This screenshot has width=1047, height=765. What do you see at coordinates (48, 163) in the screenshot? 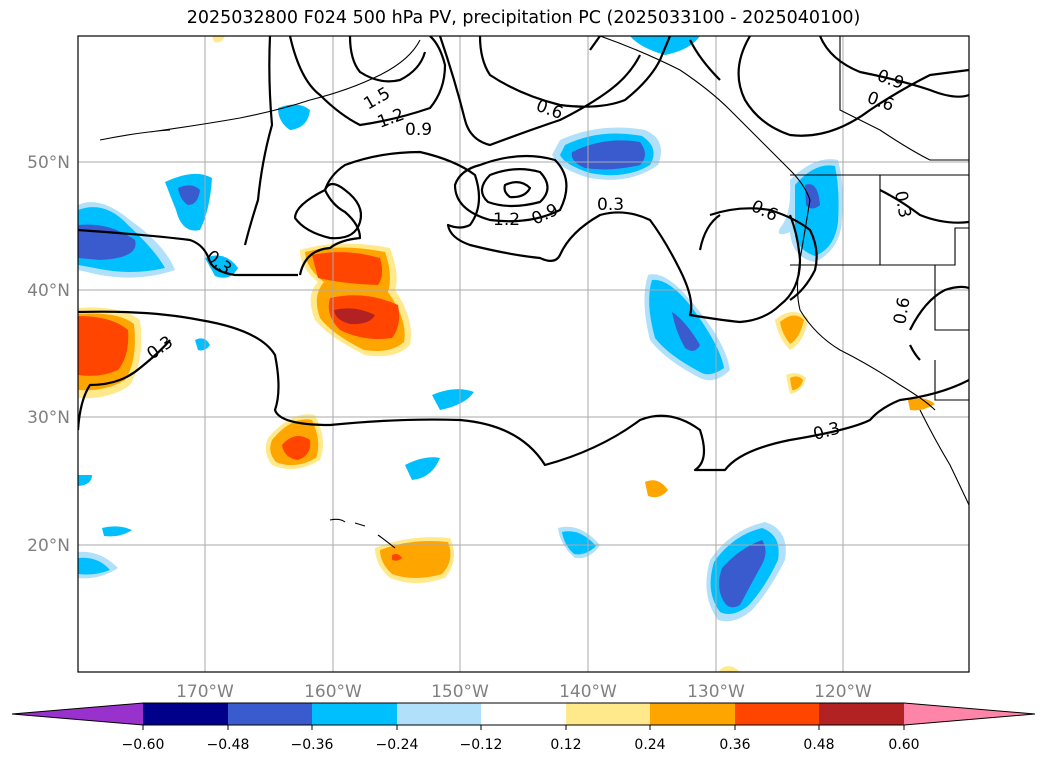
I see `lat-label: 50°N` at bounding box center [48, 163].